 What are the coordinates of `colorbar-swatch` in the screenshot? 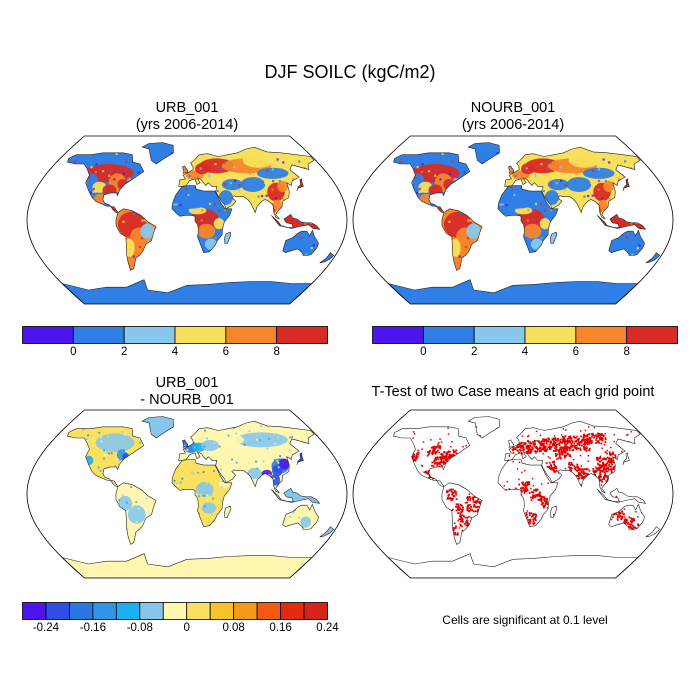 It's located at (198, 611).